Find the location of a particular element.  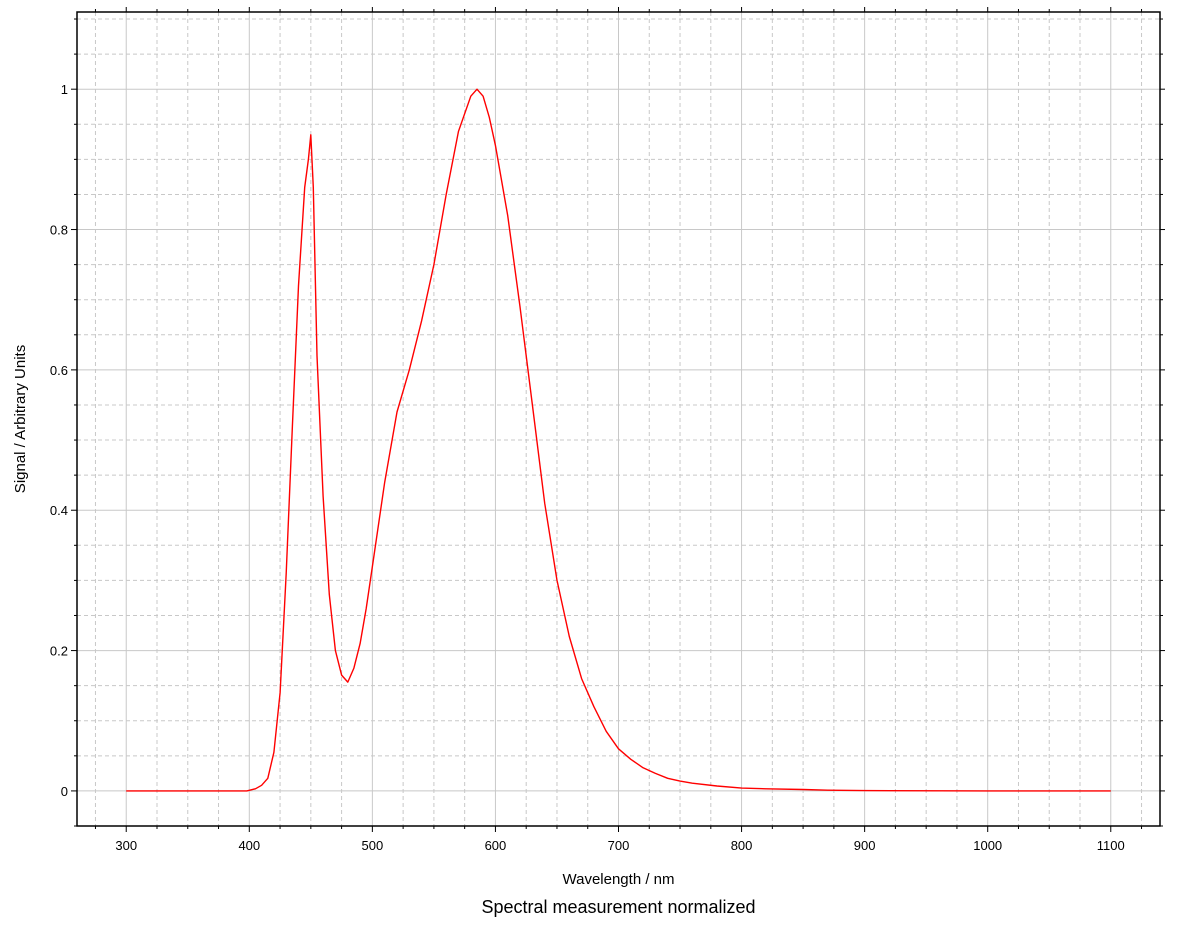

x-tick-label: 1100 is located at coordinates (1111, 845).